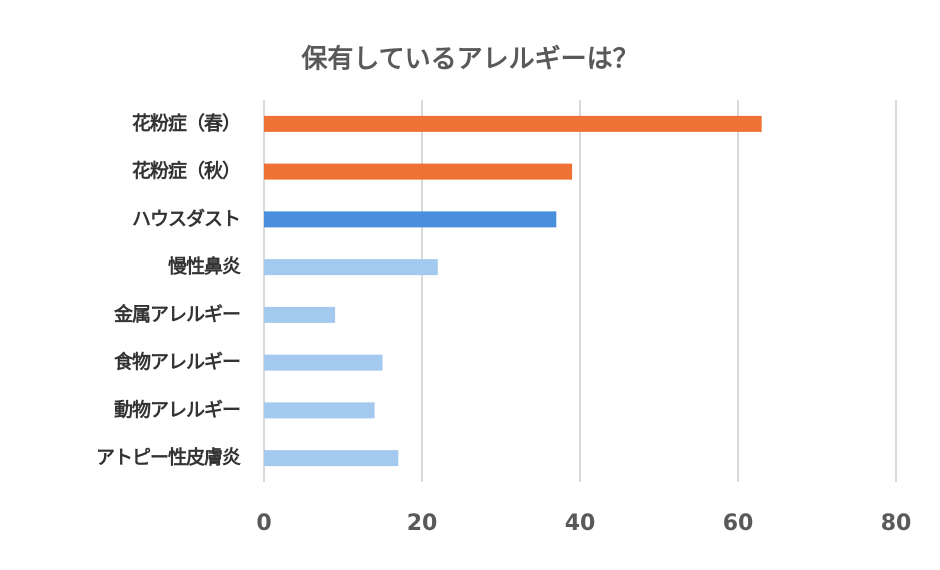  I want to click on x-tick-label: 60, so click(738, 523).